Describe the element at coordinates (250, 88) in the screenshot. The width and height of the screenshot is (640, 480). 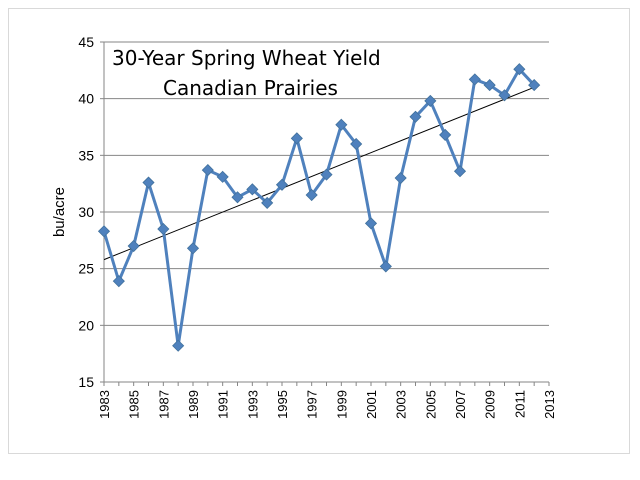
I see `chart-title-line-2: Canadian Prairies` at that location.